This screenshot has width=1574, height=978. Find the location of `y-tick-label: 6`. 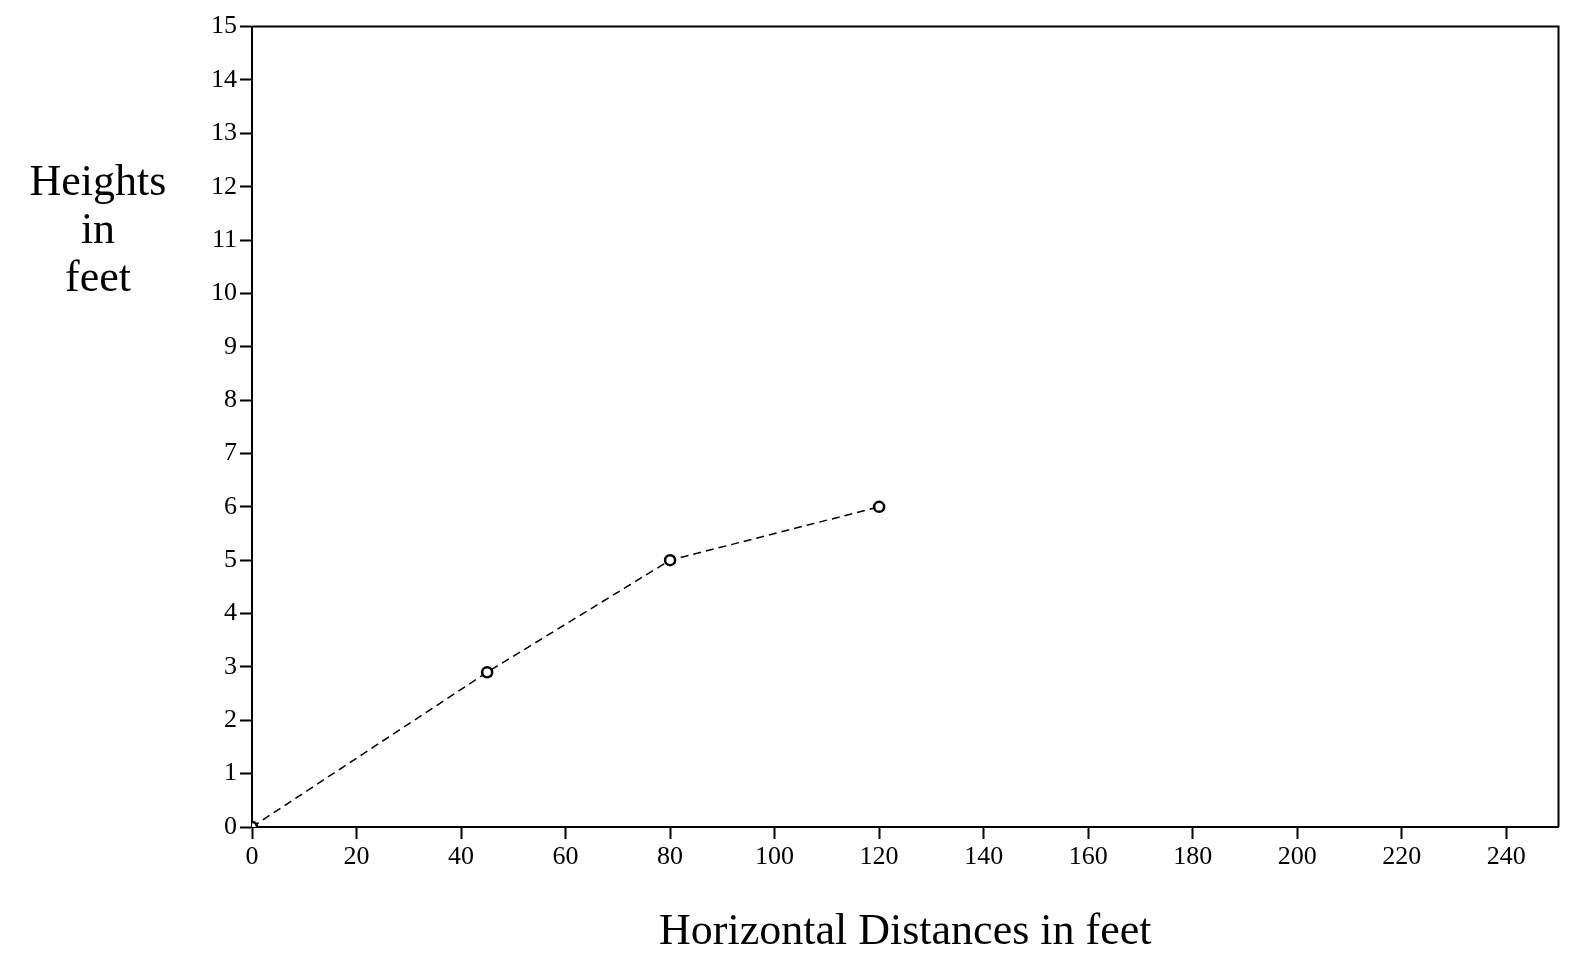

y-tick-label: 6 is located at coordinates (230, 505).